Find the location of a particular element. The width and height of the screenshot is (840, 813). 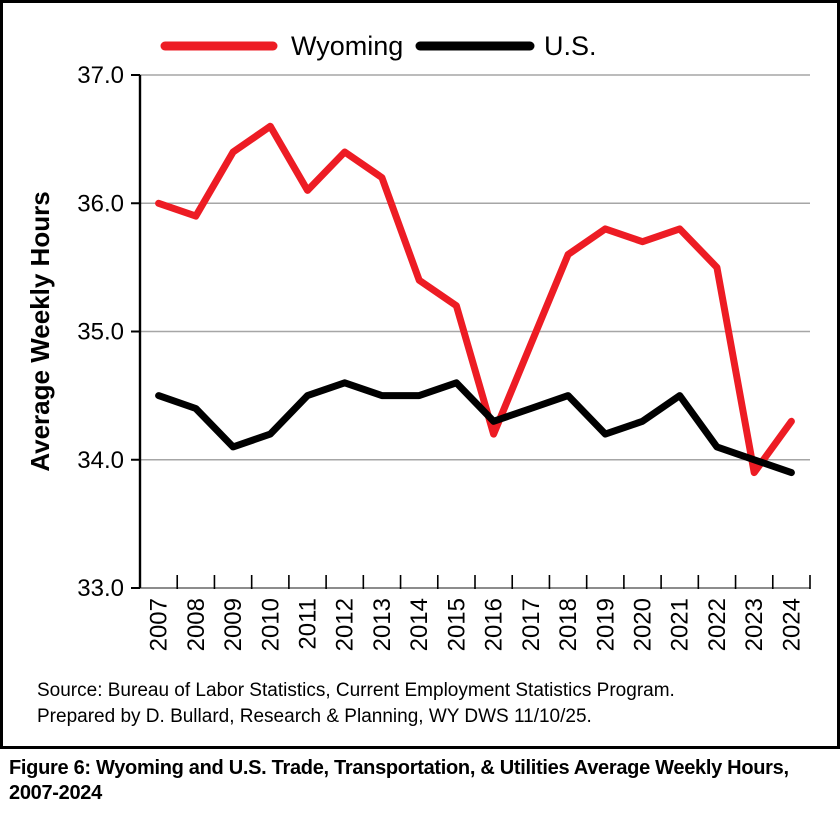

x-tick-label: 2014 is located at coordinates (419, 624).